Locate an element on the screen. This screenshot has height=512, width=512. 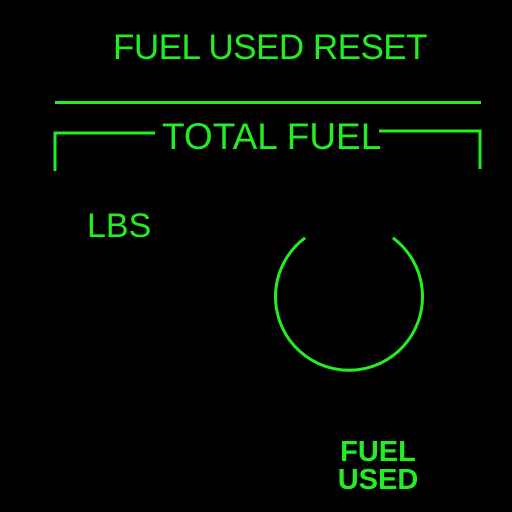
open-circle-icon is located at coordinates (349, 304).